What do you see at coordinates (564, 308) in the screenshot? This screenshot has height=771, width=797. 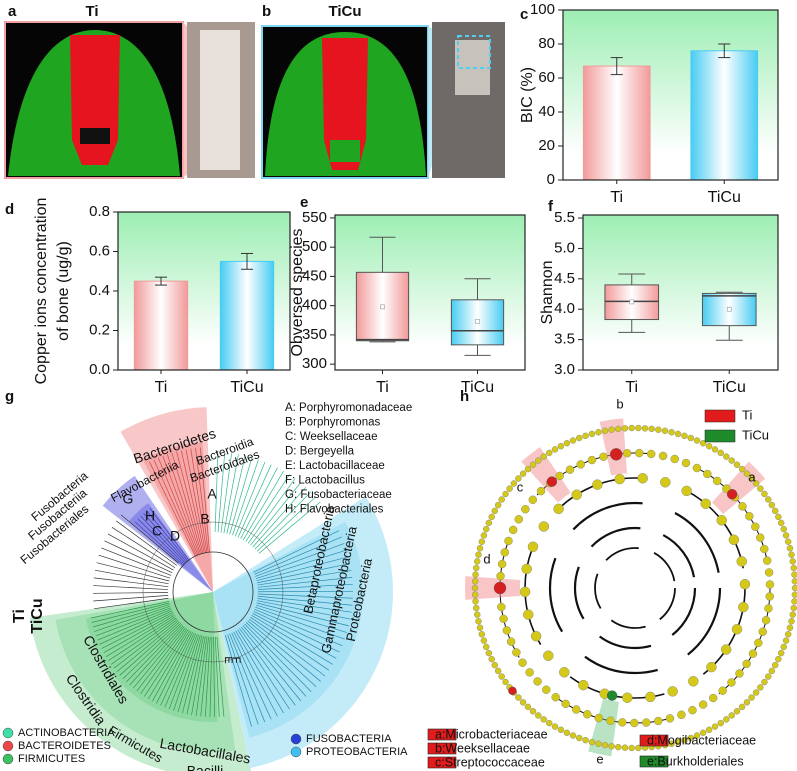 I see `y-tick-label: 4.0` at bounding box center [564, 308].